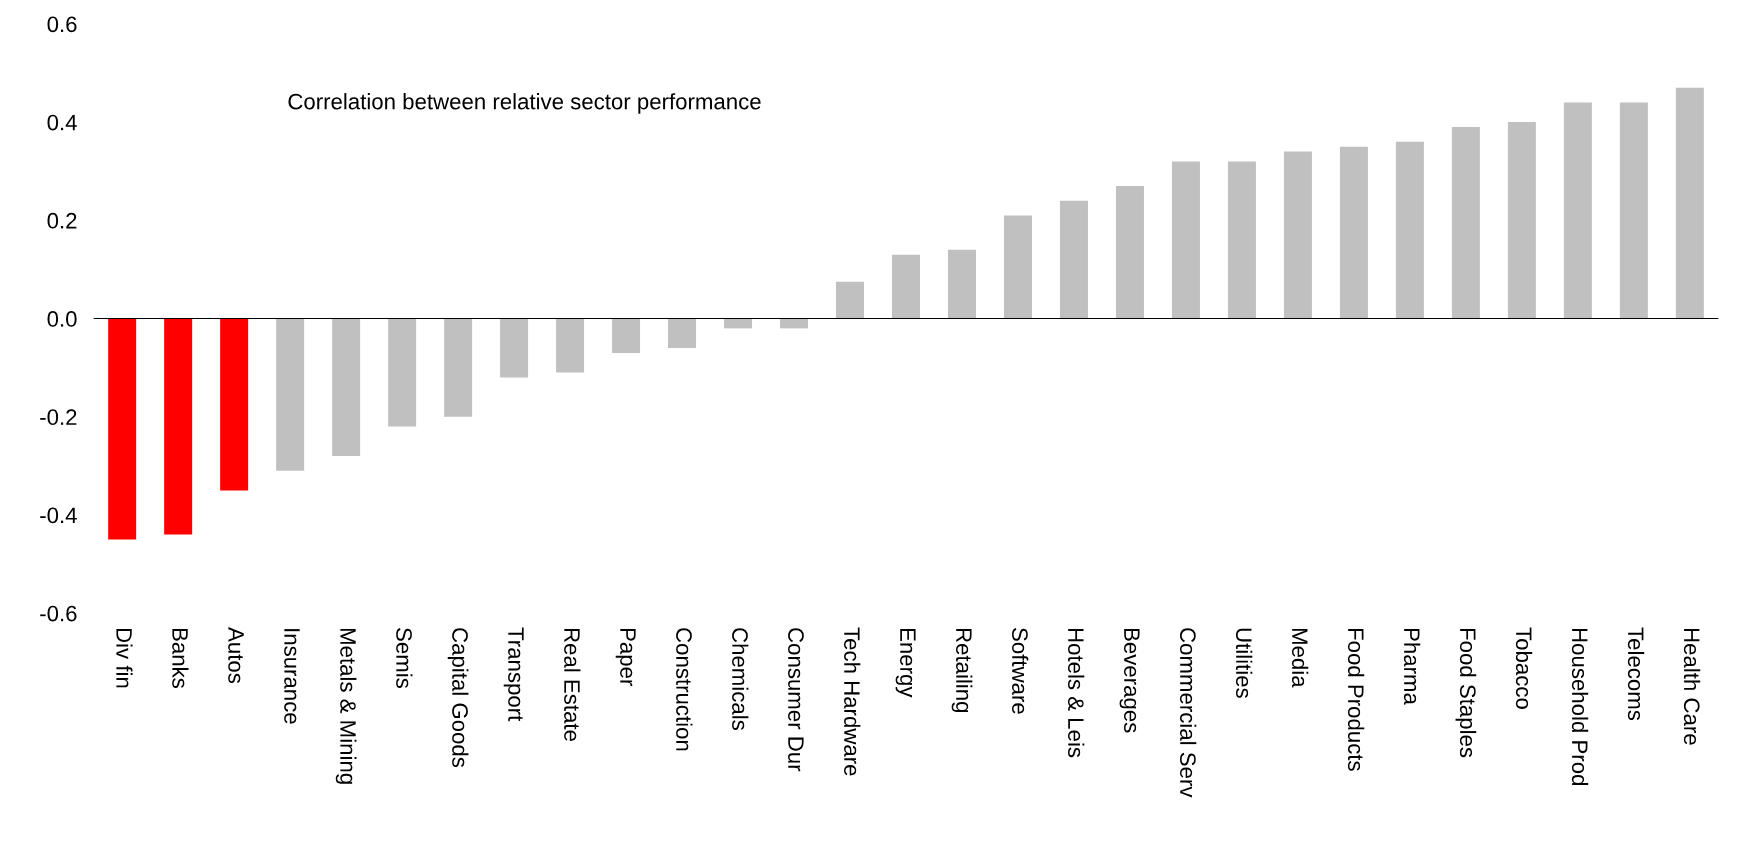 The image size is (1744, 854). I want to click on x-tick-label: Insurance, so click(292, 676).